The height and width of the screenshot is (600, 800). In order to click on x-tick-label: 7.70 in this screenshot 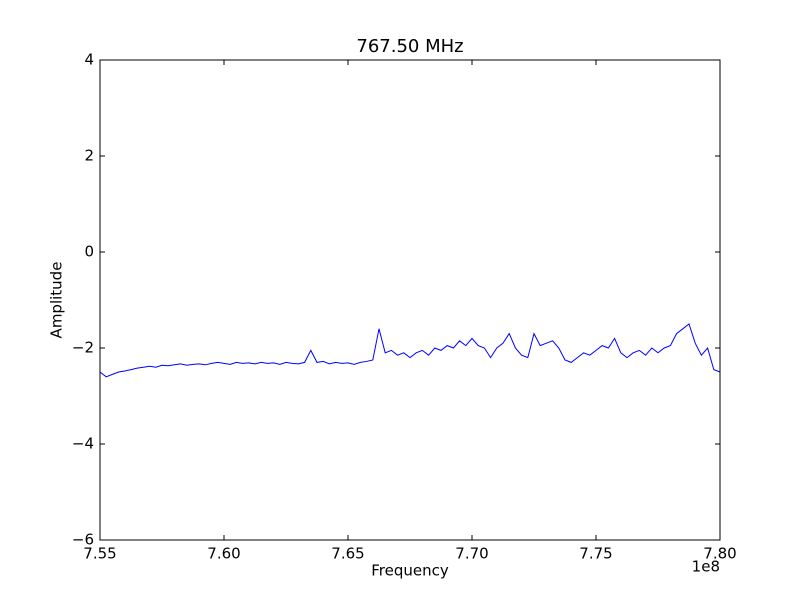, I will do `click(471, 554)`.